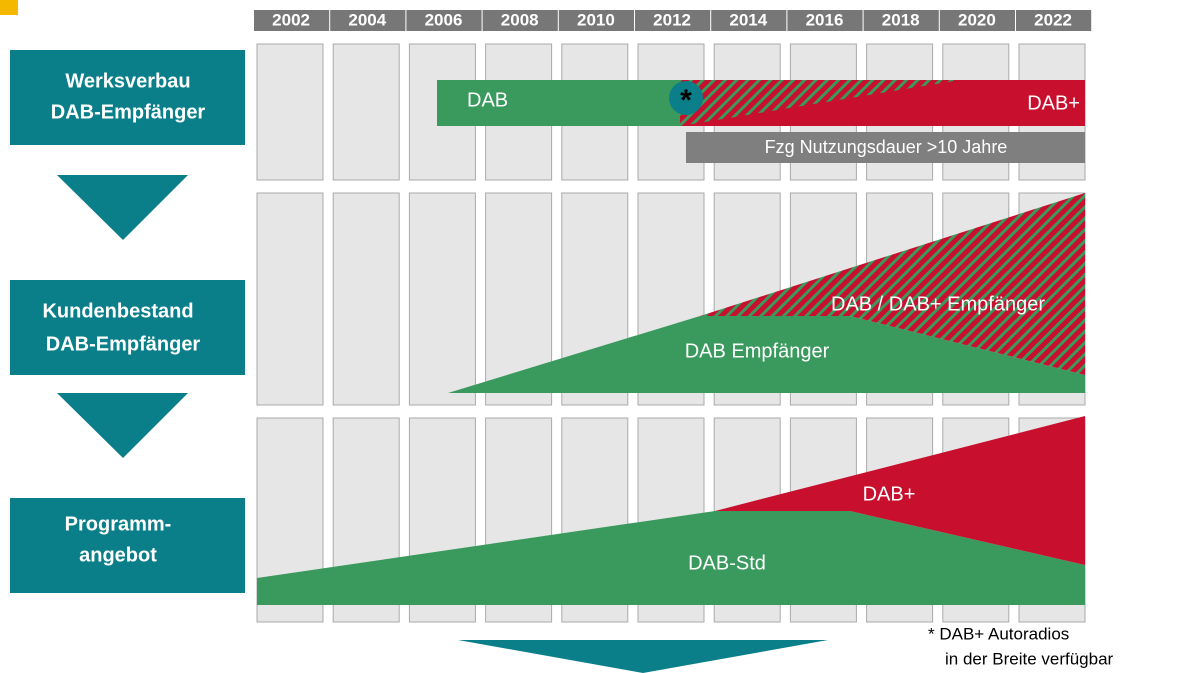  I want to click on year-label: 2002, so click(291, 19).